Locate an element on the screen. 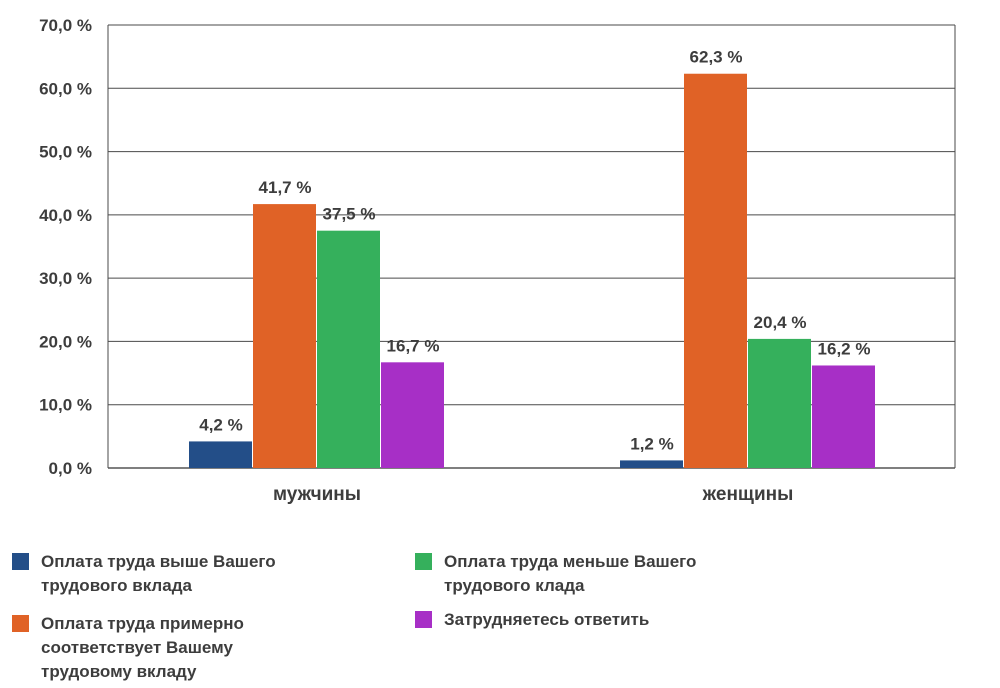 The image size is (1000, 688). y-tick-label: 60,0 % is located at coordinates (65, 88).